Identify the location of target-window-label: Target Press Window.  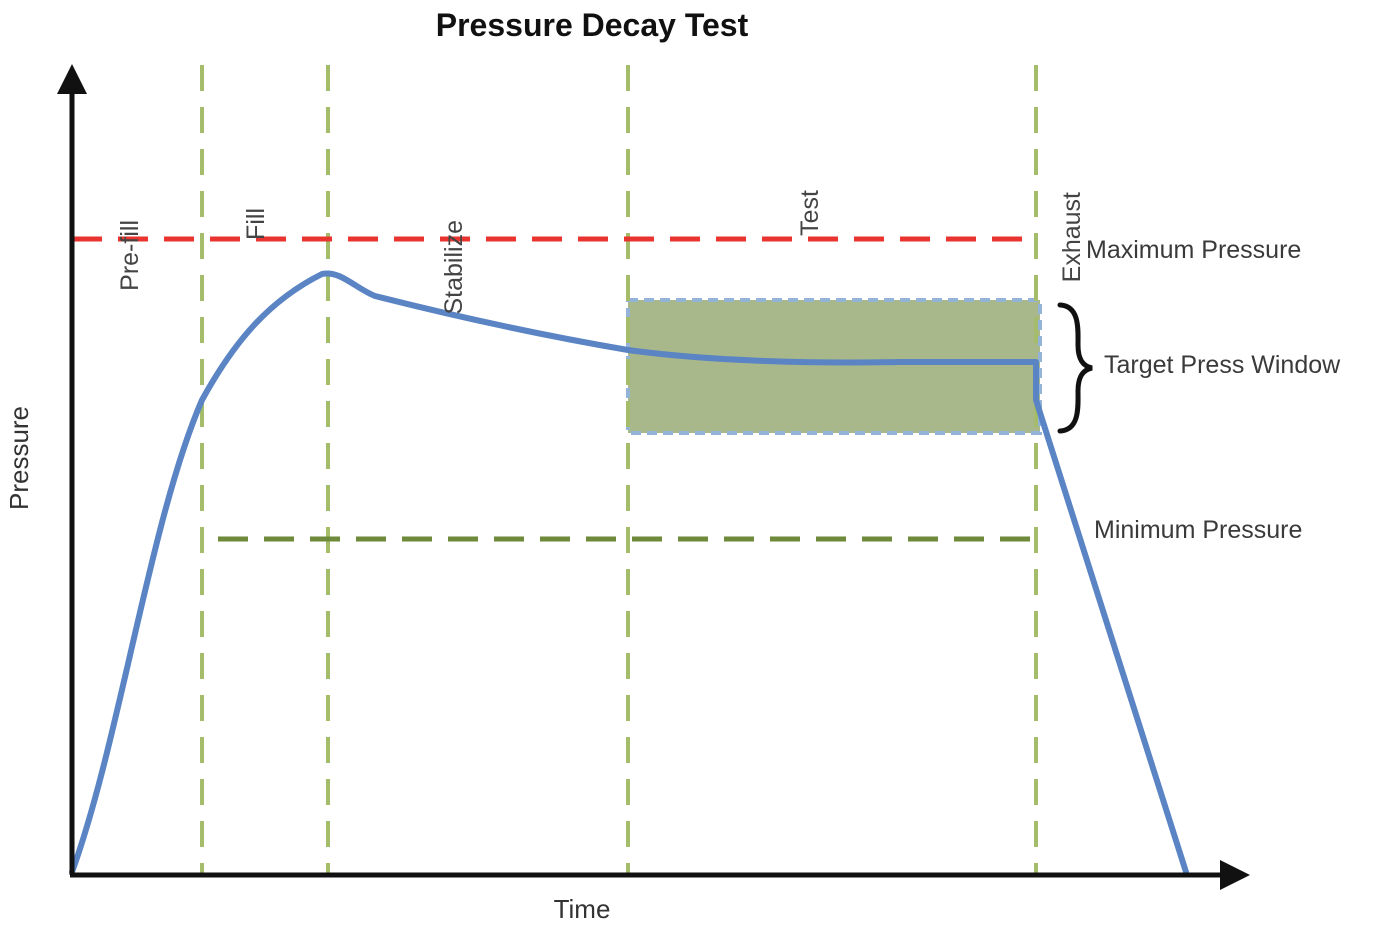
(1222, 365).